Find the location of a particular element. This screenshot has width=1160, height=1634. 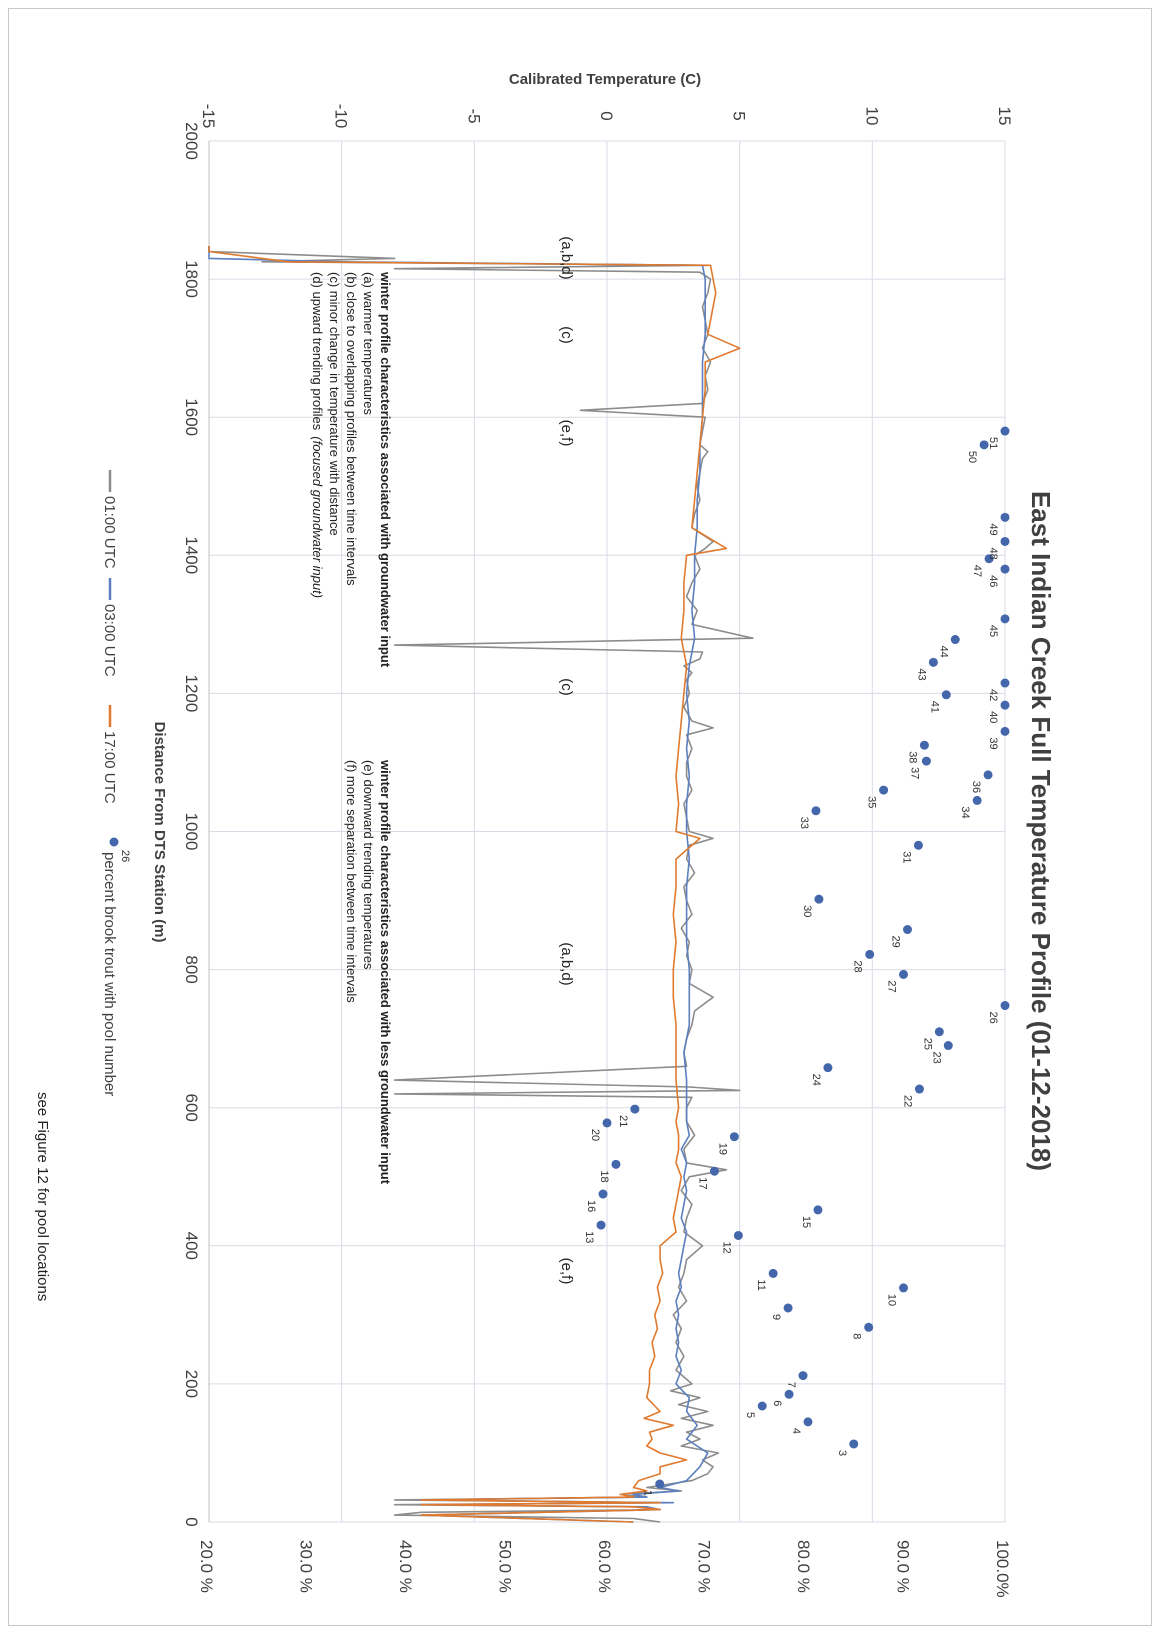

x-tick-label-800: 800 is located at coordinates (191, 969).